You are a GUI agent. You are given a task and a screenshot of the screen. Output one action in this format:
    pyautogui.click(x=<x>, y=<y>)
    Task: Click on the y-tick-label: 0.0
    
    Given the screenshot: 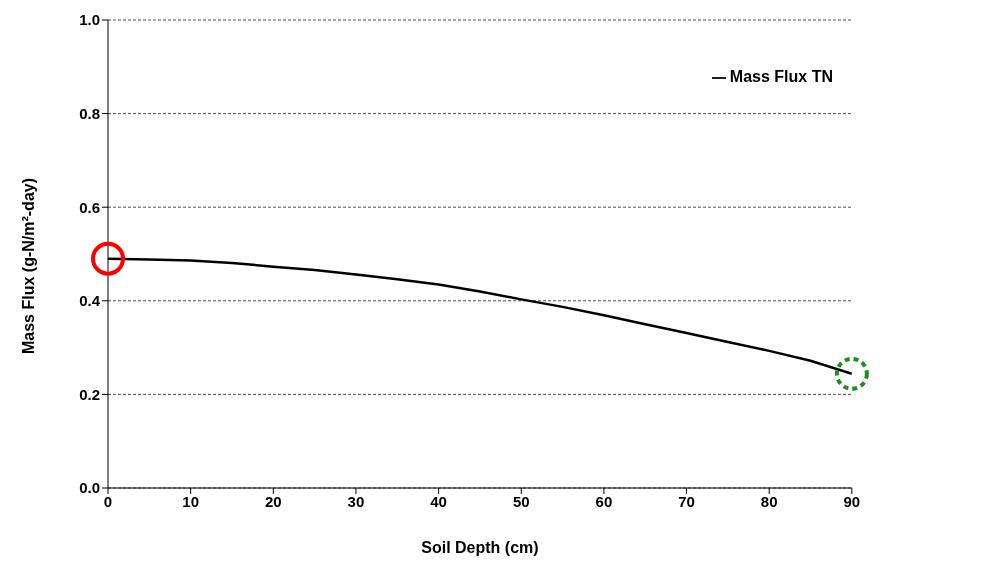 What is the action you would take?
    pyautogui.click(x=89, y=488)
    